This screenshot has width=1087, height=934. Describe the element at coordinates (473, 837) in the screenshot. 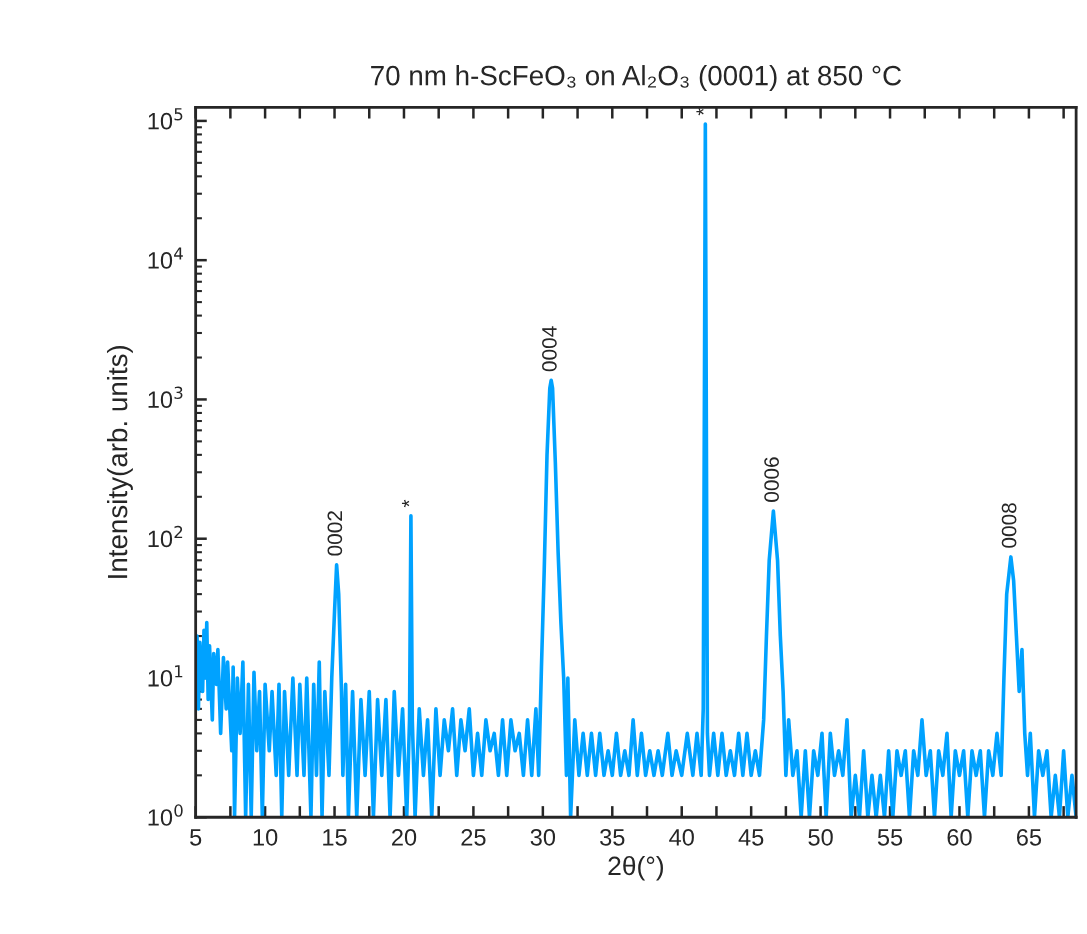

I see `x-tick-label: 25` at that location.